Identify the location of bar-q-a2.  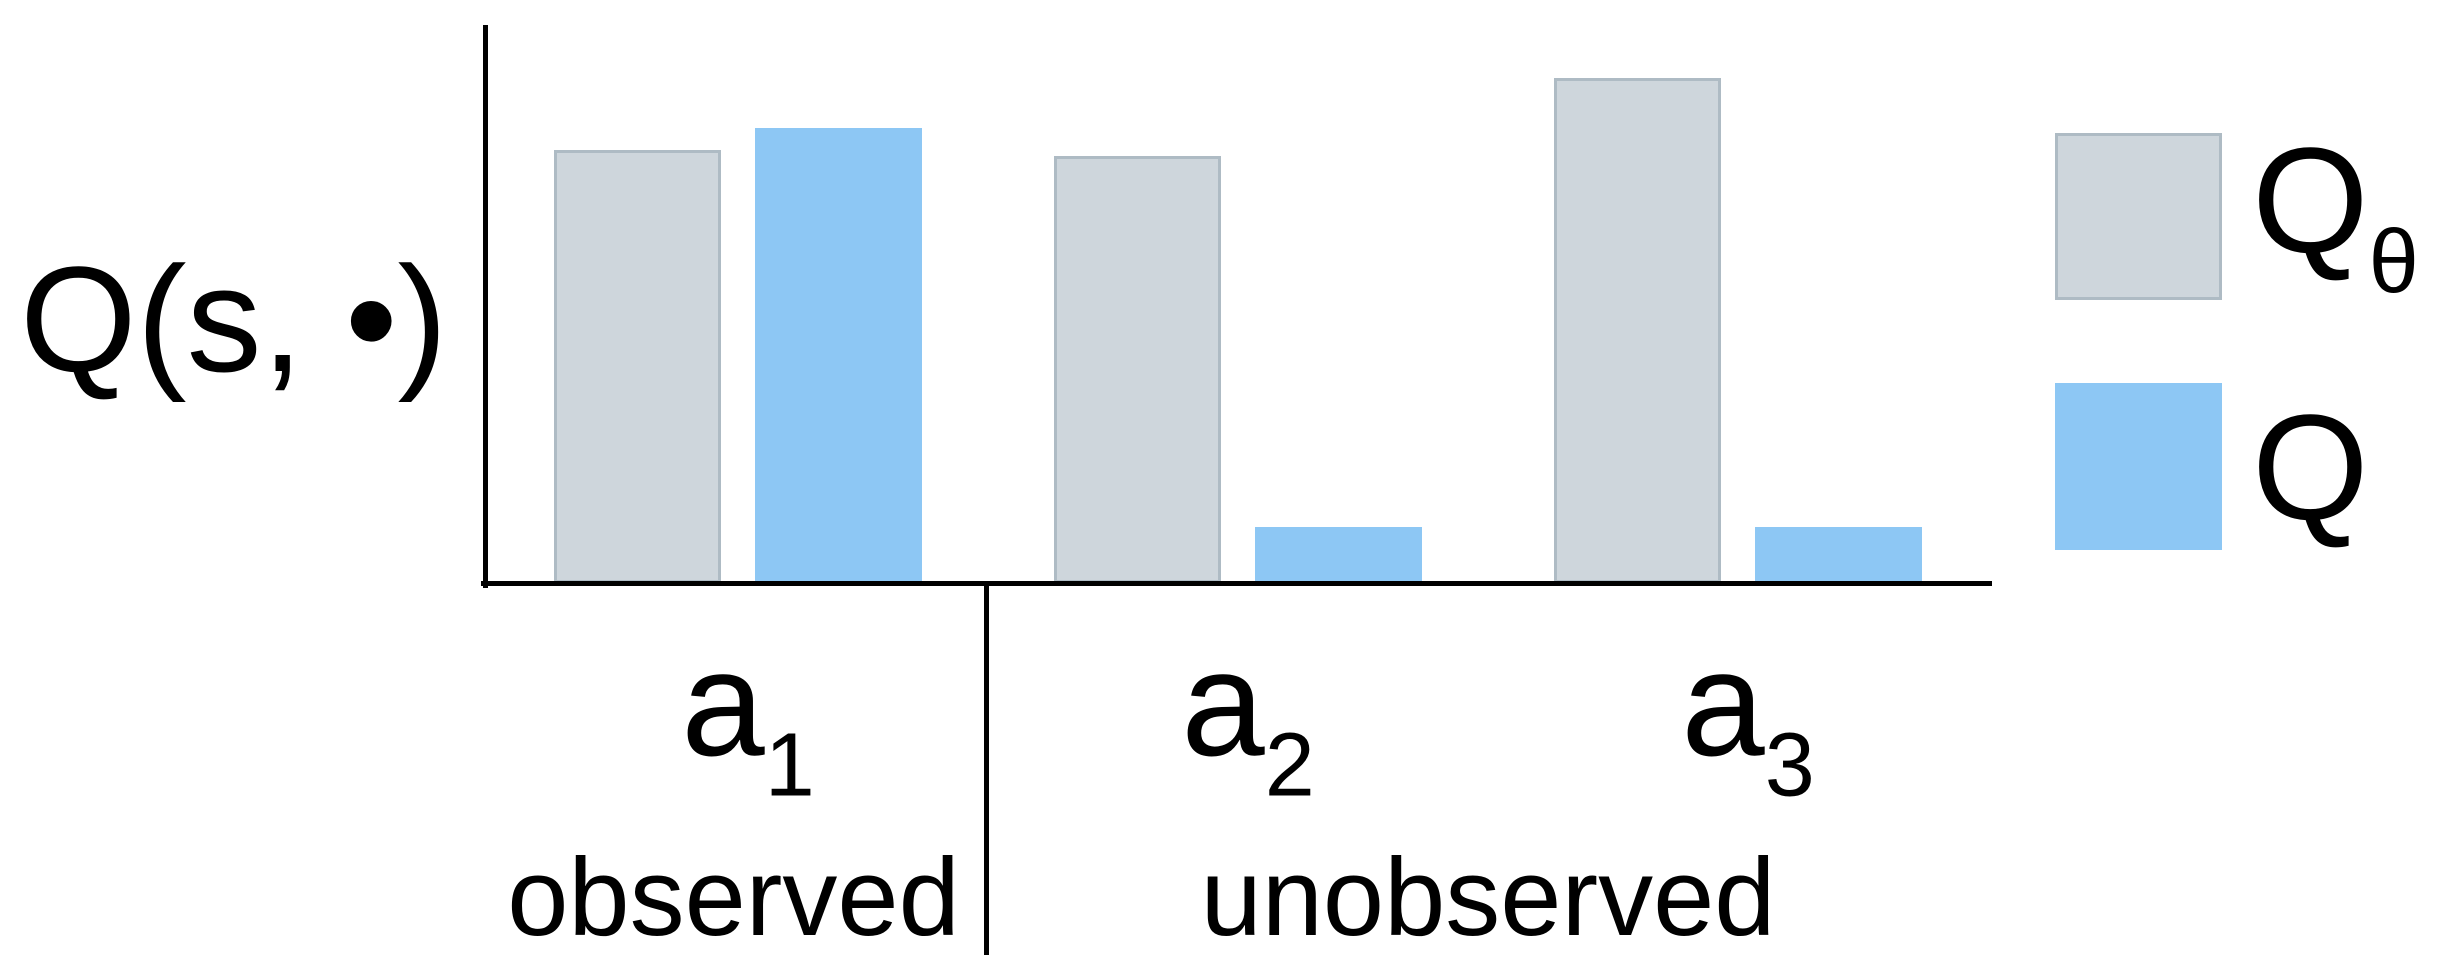
(1338, 555).